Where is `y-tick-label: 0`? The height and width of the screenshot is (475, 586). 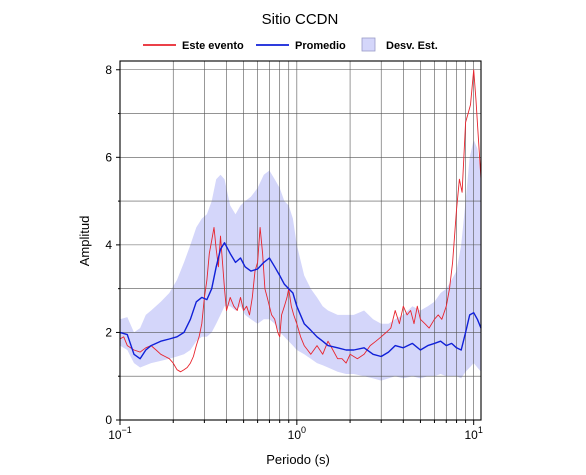
y-tick-label: 0 is located at coordinates (108, 420).